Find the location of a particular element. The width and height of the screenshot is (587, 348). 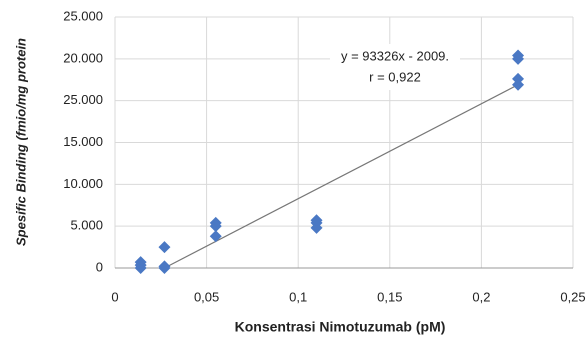

x-tick-label: 0,05 is located at coordinates (206, 296).